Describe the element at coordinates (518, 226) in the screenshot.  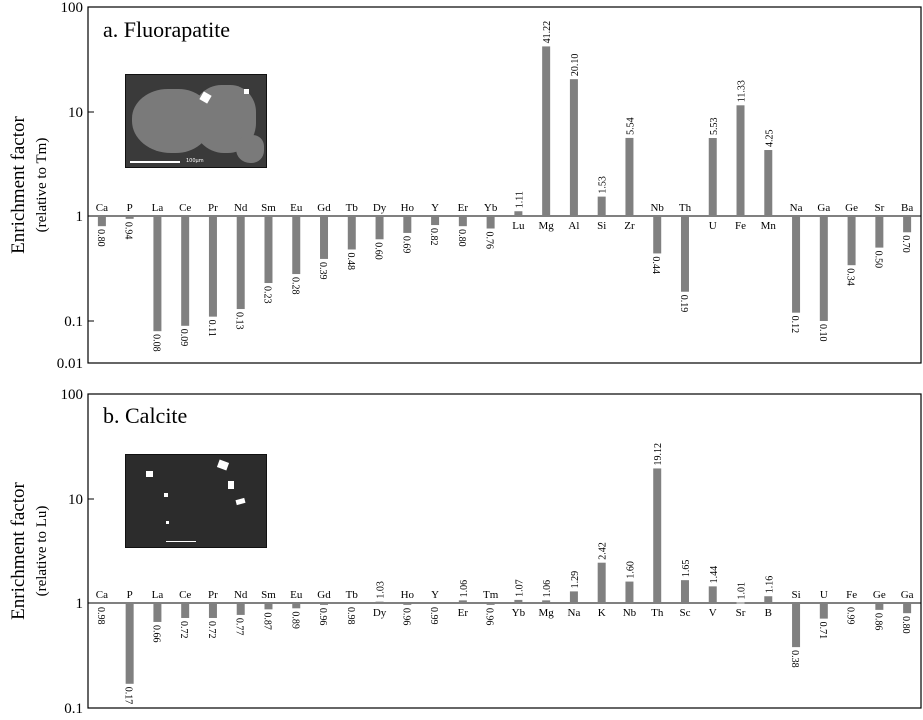
I see `element-label: Lu` at that location.